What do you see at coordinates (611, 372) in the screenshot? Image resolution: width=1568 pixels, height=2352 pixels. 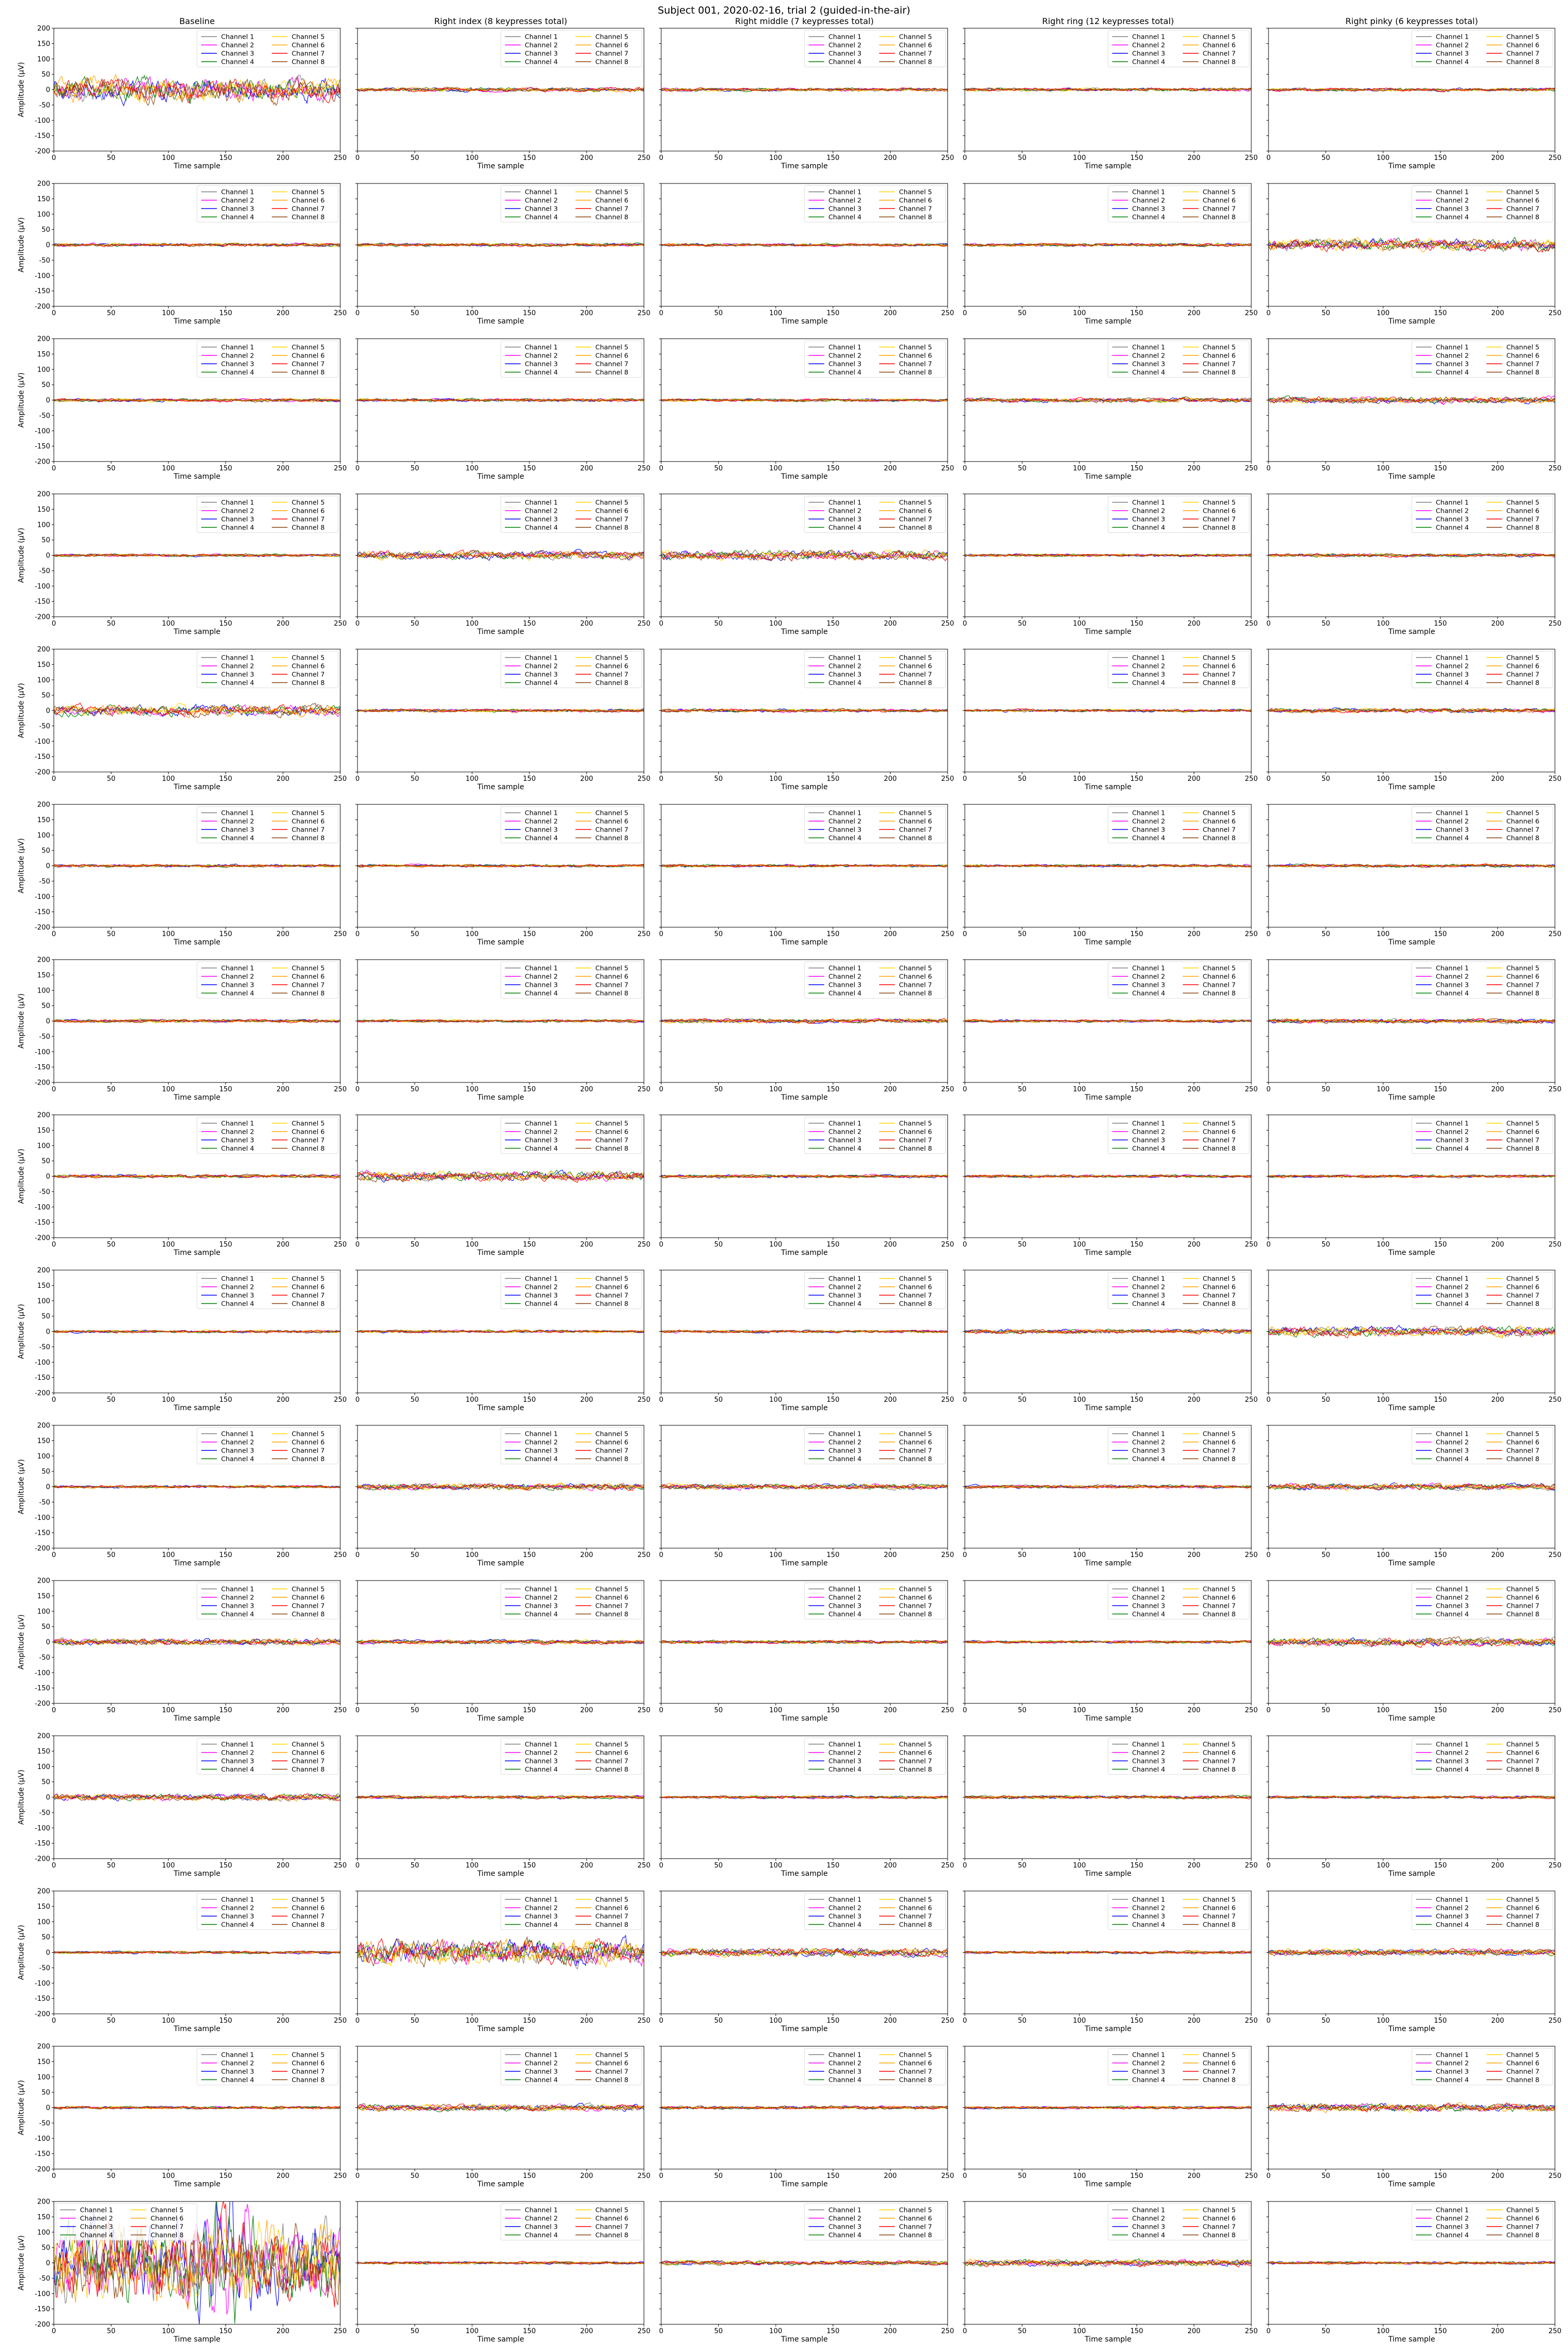 I see `legend-label: Channel 8` at bounding box center [611, 372].